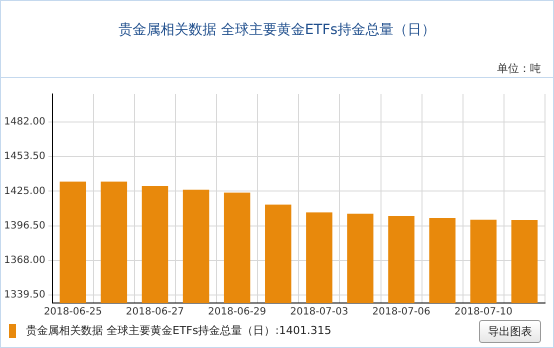 The image size is (554, 348). What do you see at coordinates (25, 156) in the screenshot?
I see `y-tick-label: 1453.50` at bounding box center [25, 156].